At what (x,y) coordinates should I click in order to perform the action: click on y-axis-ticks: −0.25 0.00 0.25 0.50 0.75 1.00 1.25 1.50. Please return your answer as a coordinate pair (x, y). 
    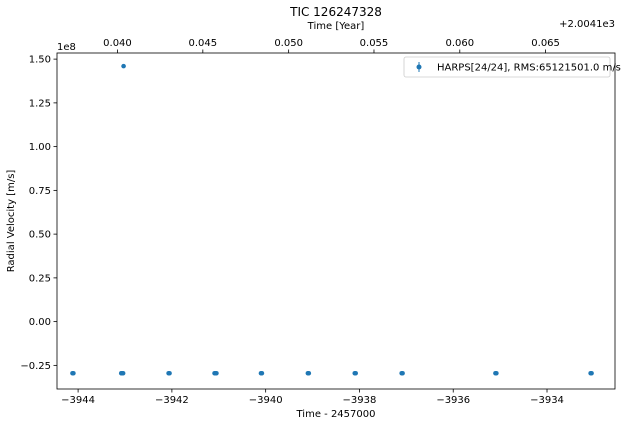
    Looking at the image, I should click on (38, 213).